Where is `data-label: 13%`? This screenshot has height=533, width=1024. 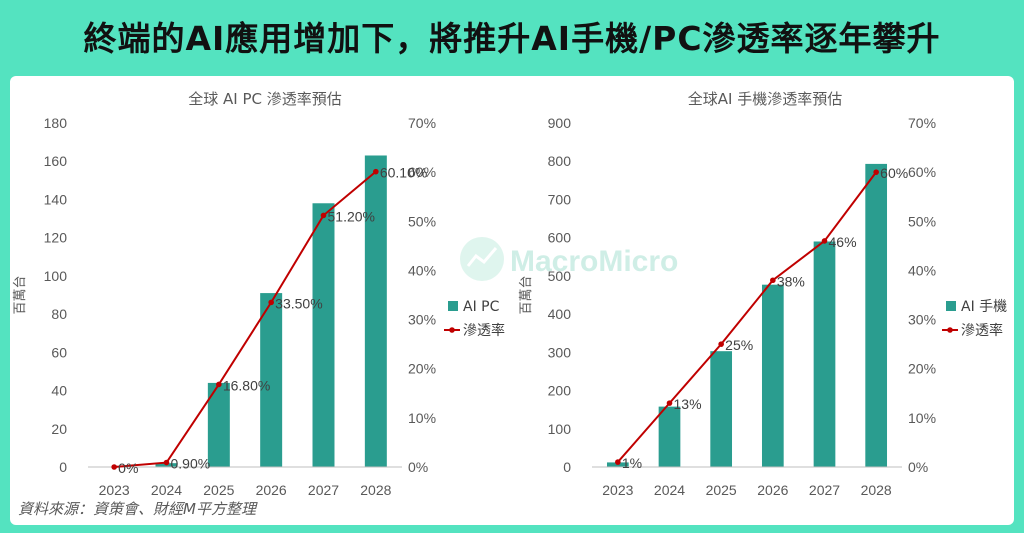
data-label: 13% is located at coordinates (688, 404).